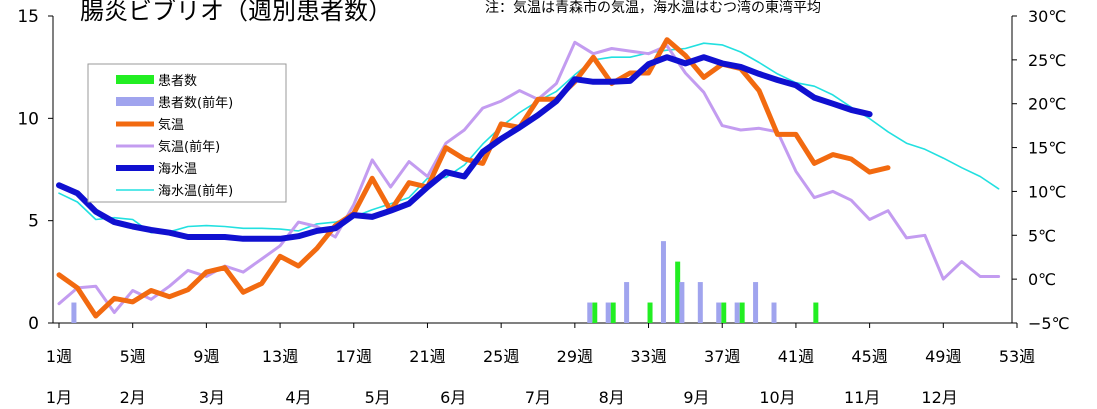  Describe the element at coordinates (777, 397) in the screenshot. I see `month-label: 10月` at that location.